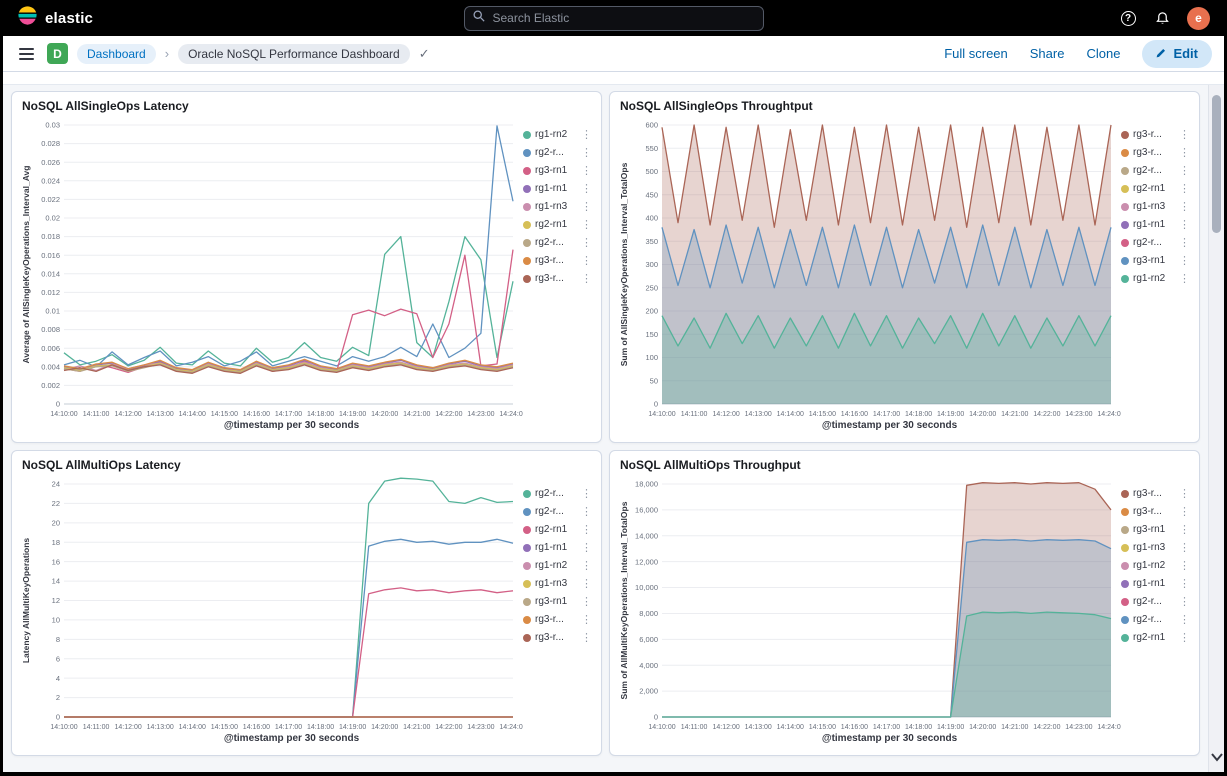  Describe the element at coordinates (57, 53) in the screenshot. I see `space-badge: D` at that location.